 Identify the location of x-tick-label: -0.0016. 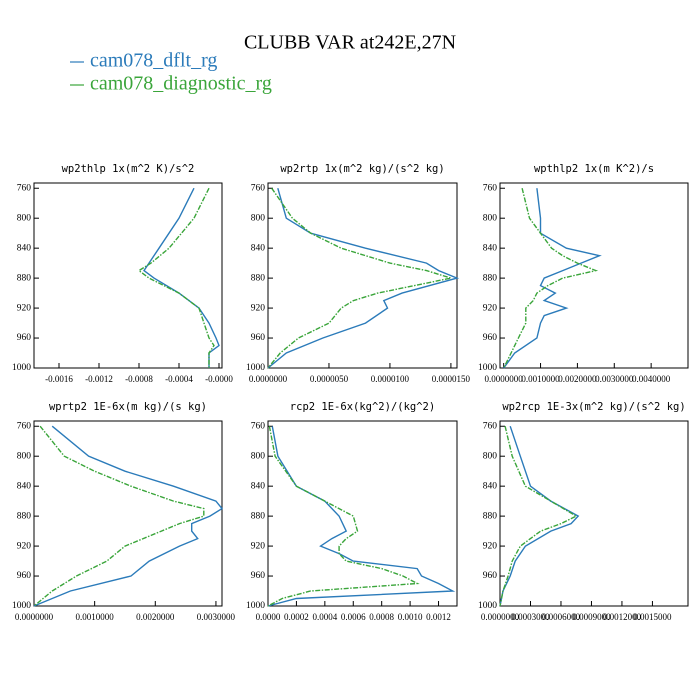
(59, 379).